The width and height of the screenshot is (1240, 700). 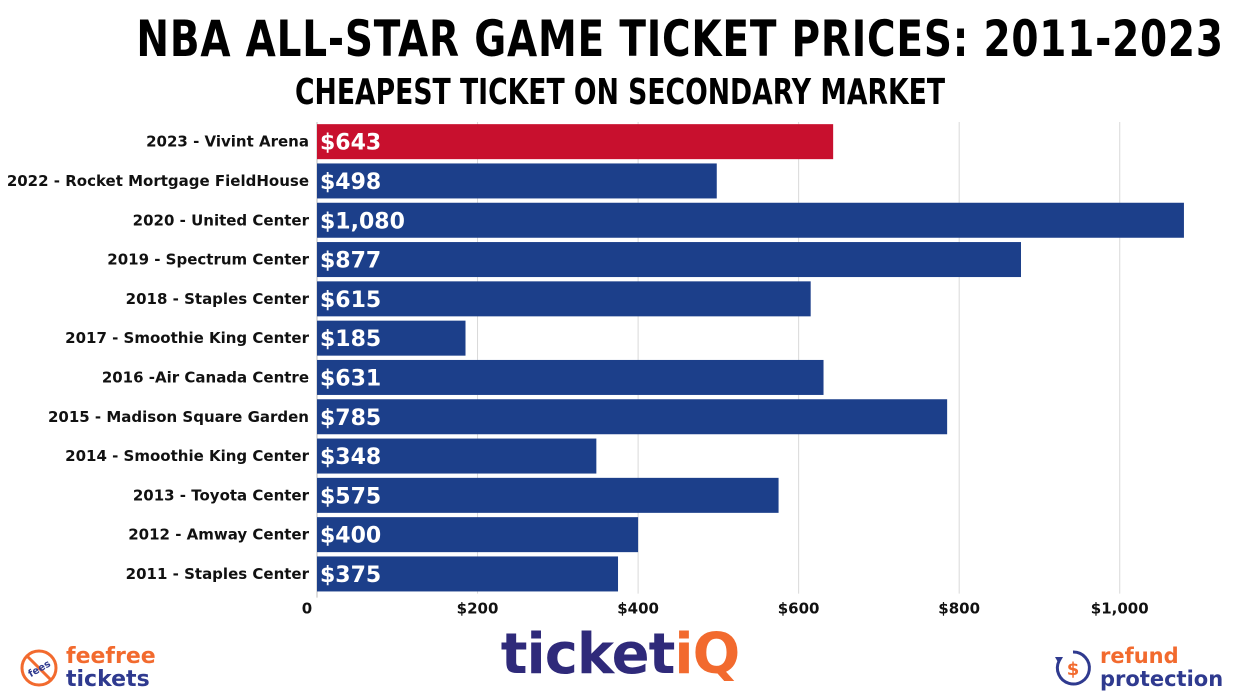 I want to click on category-label-2: 2020 - United Center, so click(x=221, y=220).